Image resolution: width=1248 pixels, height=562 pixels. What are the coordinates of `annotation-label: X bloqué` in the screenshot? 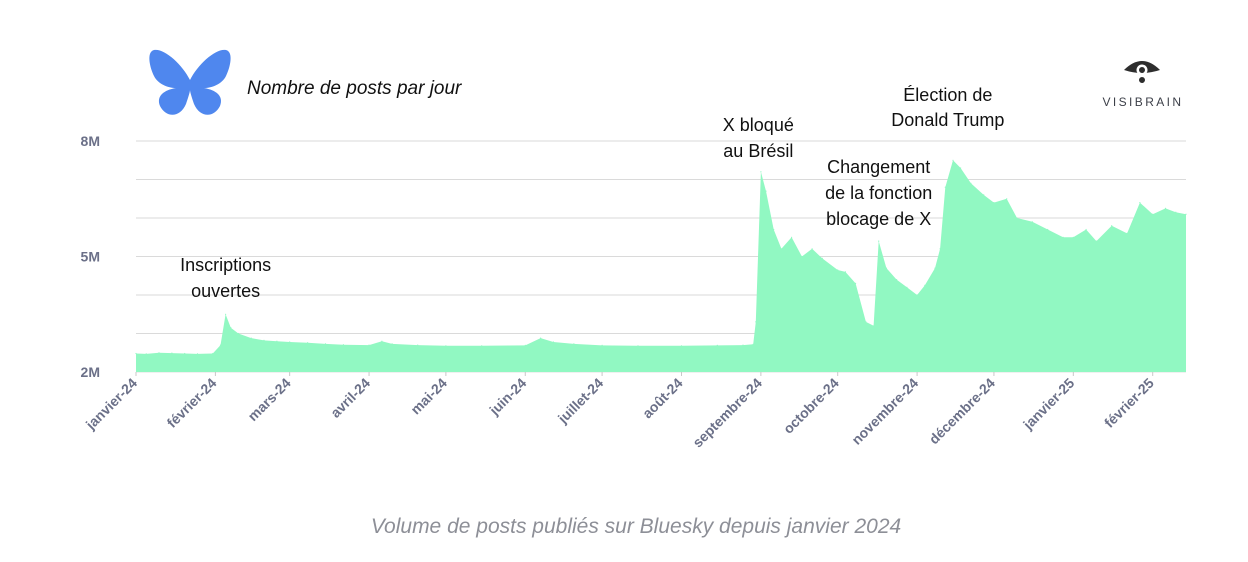 It's located at (758, 125).